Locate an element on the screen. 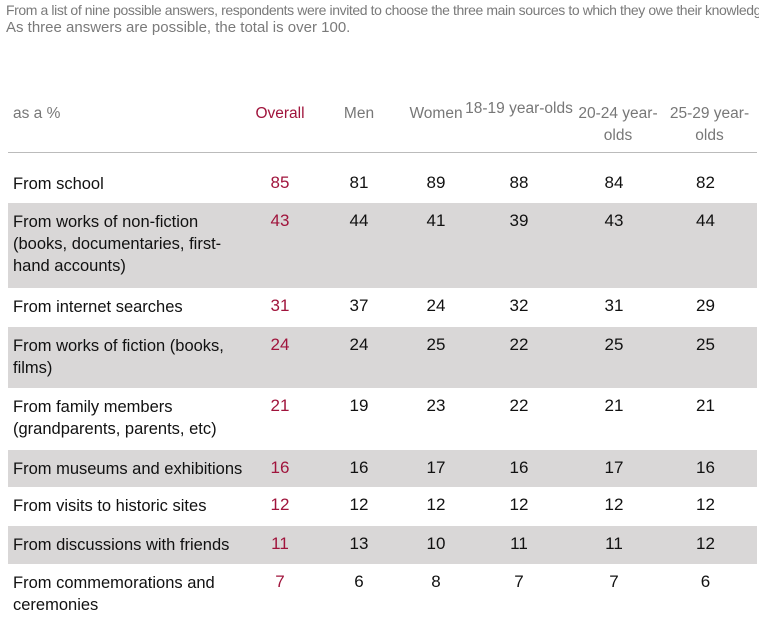 Image resolution: width=759 pixels, height=618 pixels. cell-value: 8 is located at coordinates (436, 581).